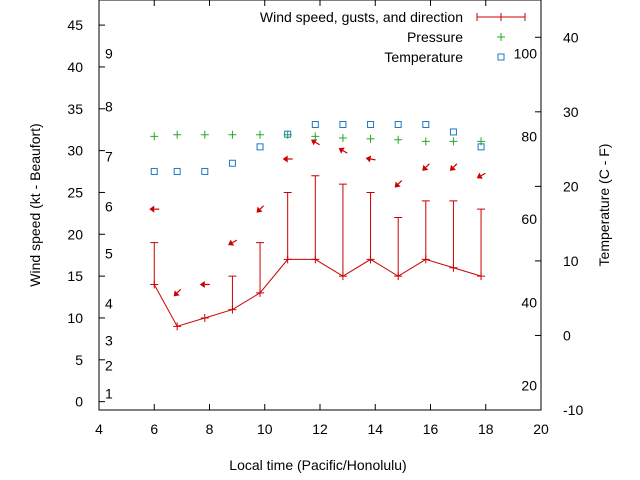 Image resolution: width=640 pixels, height=480 pixels. What do you see at coordinates (75, 151) in the screenshot?
I see `y-tick-label: 30` at bounding box center [75, 151].